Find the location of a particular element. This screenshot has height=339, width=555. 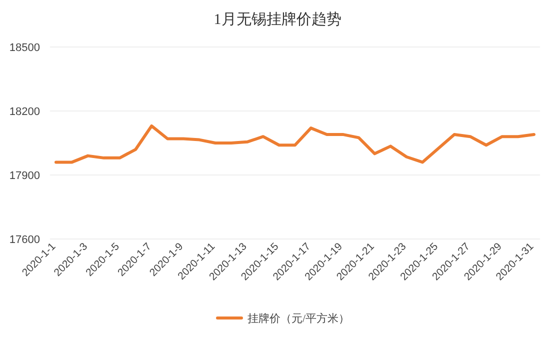

legend-label: 挂牌价（元/平方米） is located at coordinates (299, 318).